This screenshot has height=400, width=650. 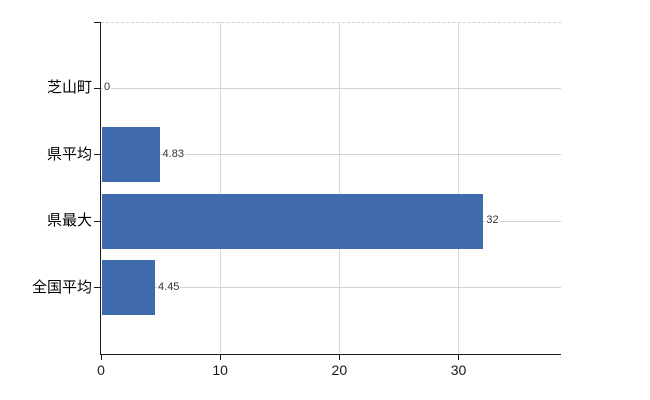 I want to click on x-axis-line, so click(x=330, y=354).